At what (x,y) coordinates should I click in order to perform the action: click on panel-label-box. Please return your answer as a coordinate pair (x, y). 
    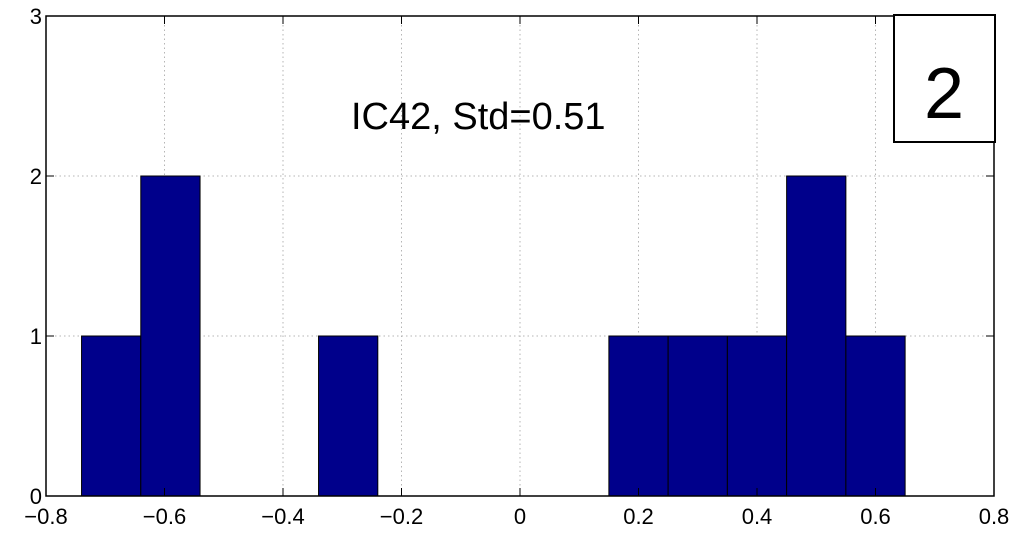
    Looking at the image, I should click on (944, 78).